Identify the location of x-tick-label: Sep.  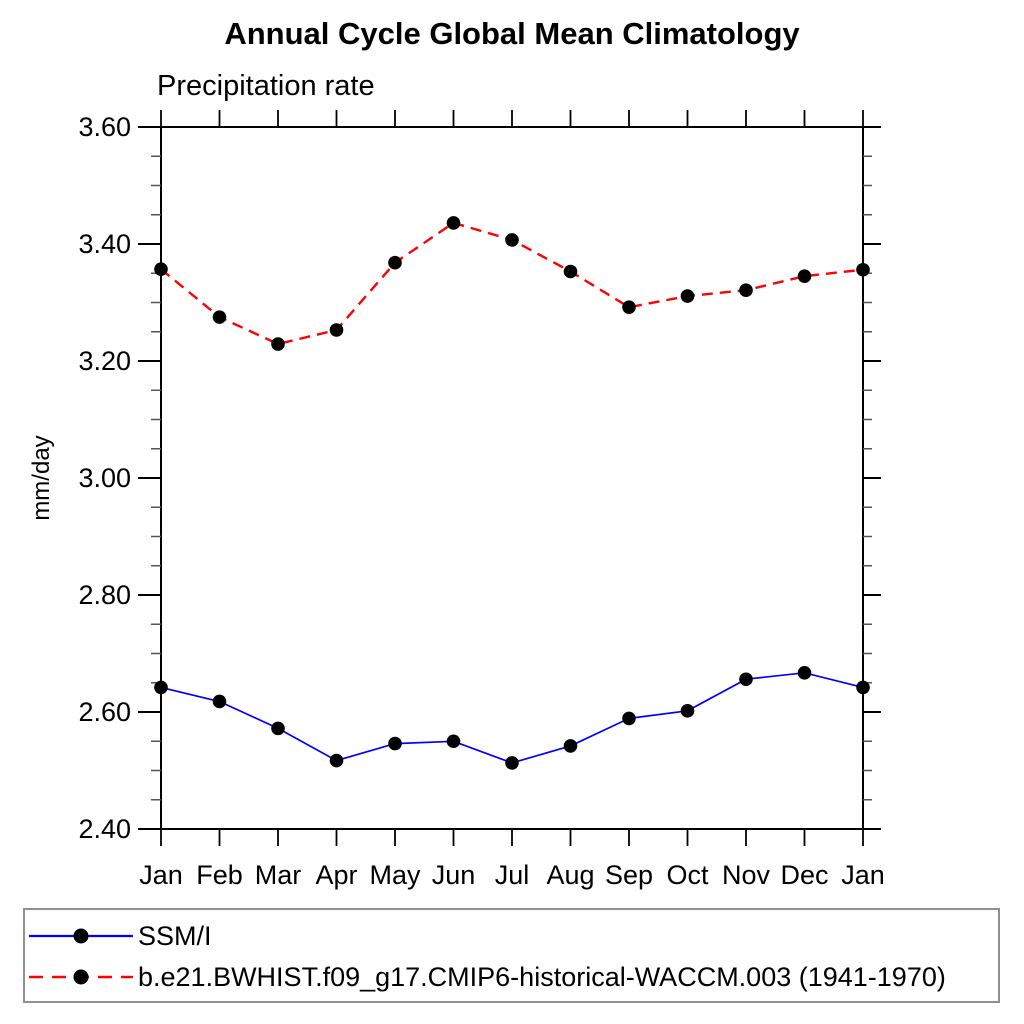
(629, 875).